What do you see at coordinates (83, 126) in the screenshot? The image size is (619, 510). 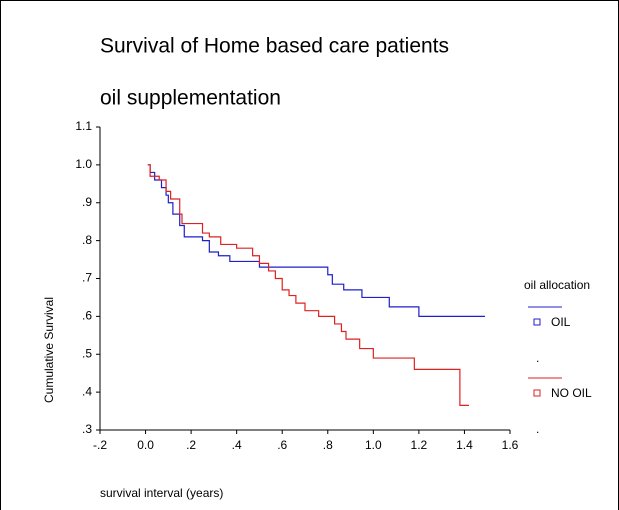 I see `y-tick-label: 1.1` at bounding box center [83, 126].